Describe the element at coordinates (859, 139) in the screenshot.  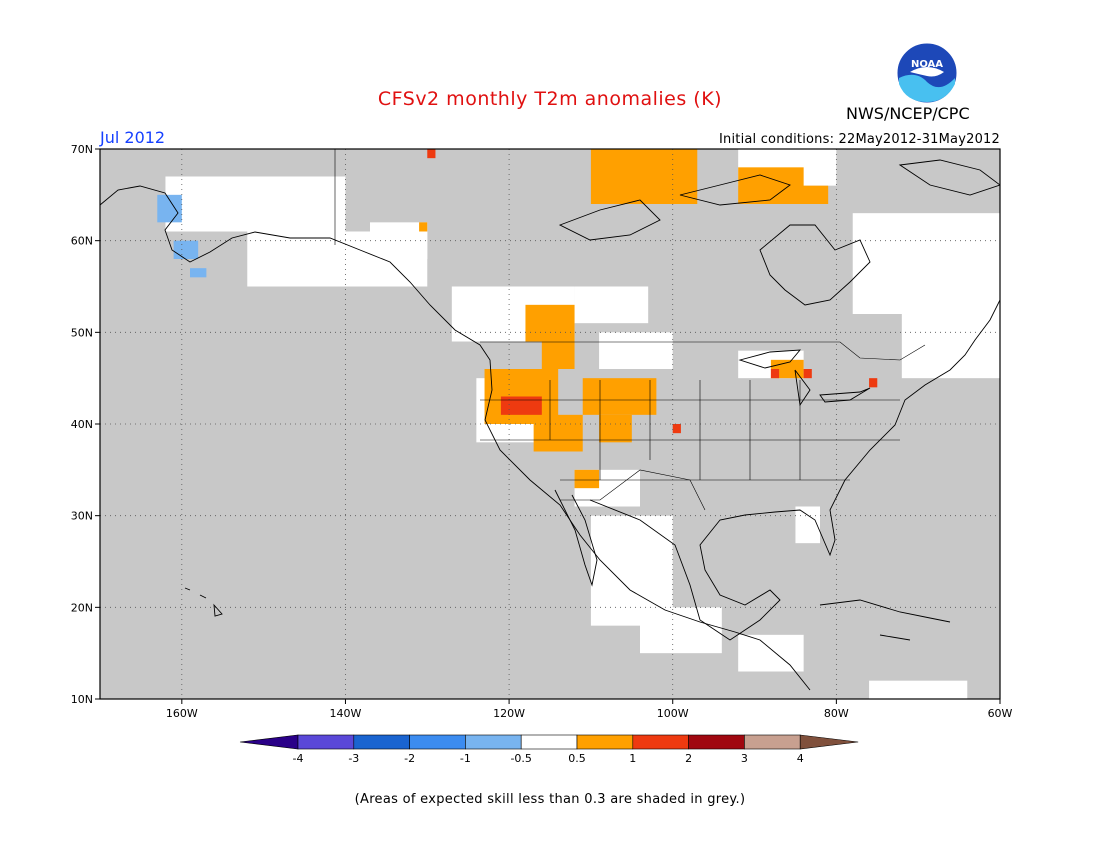
I see `initial-conditions: Initial conditions: 22May2012-31May2012` at that location.